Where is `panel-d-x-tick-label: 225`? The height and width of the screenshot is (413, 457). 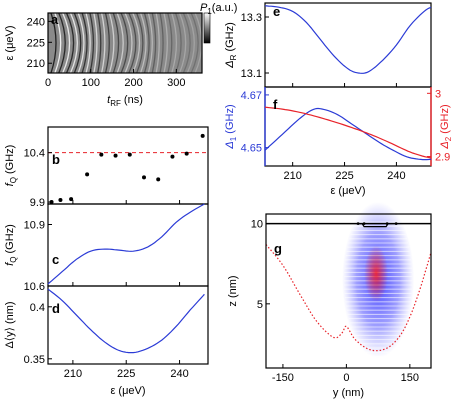
panel-d-x-tick-label: 225 is located at coordinates (126, 374).